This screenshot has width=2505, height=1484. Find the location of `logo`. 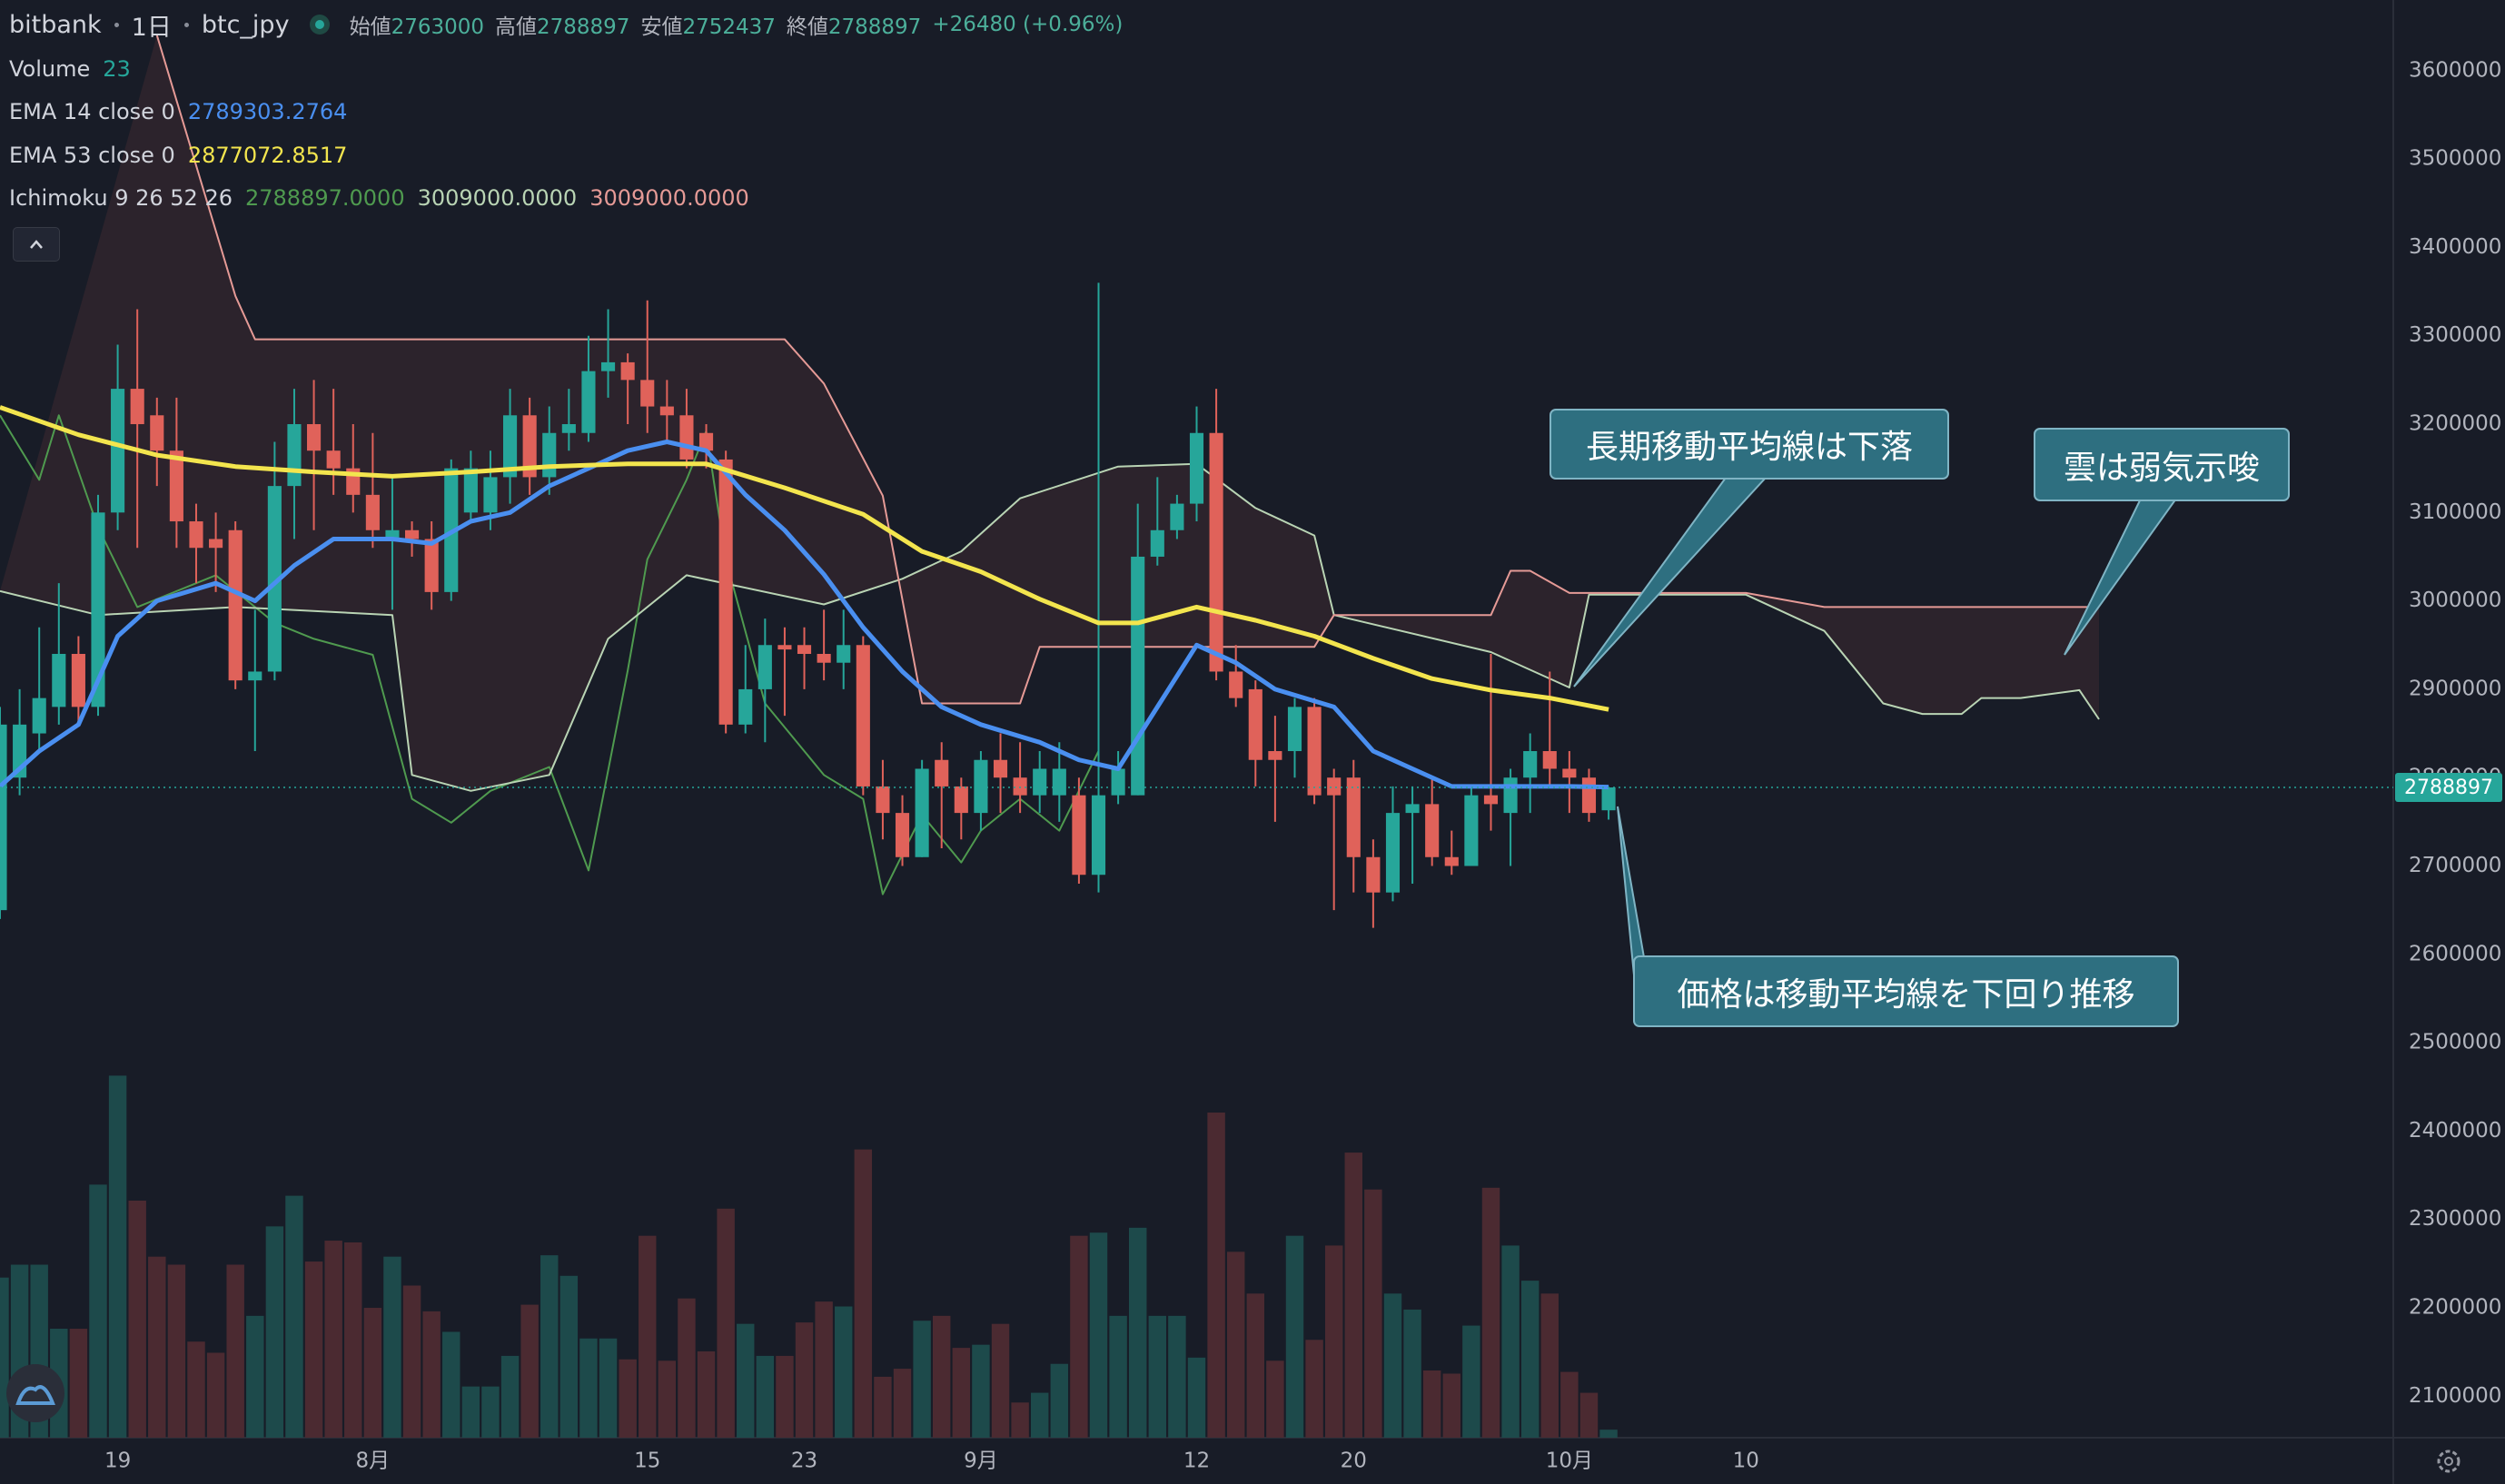

logo is located at coordinates (35, 1393).